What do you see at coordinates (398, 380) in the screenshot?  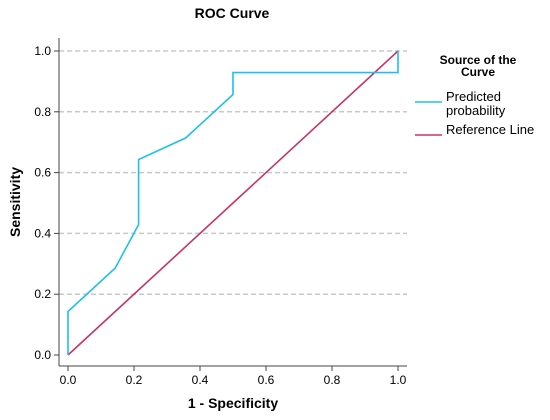 I see `x-tick-label-5: 1.0` at bounding box center [398, 380].